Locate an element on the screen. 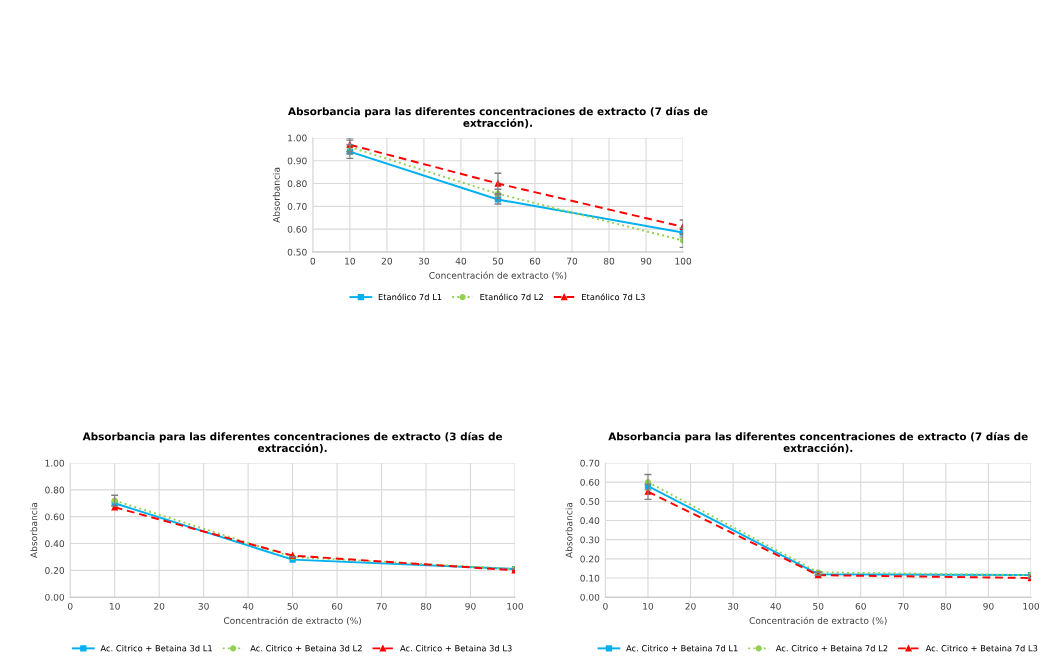 This screenshot has height=671, width=1064. y-tick-label: 0.90 is located at coordinates (297, 161).